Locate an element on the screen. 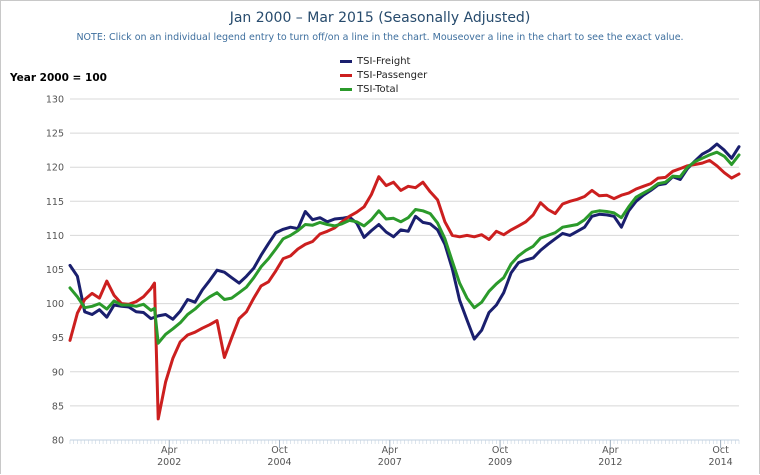 This screenshot has width=760, height=475. x-tick-label-year: 2009 is located at coordinates (500, 462).